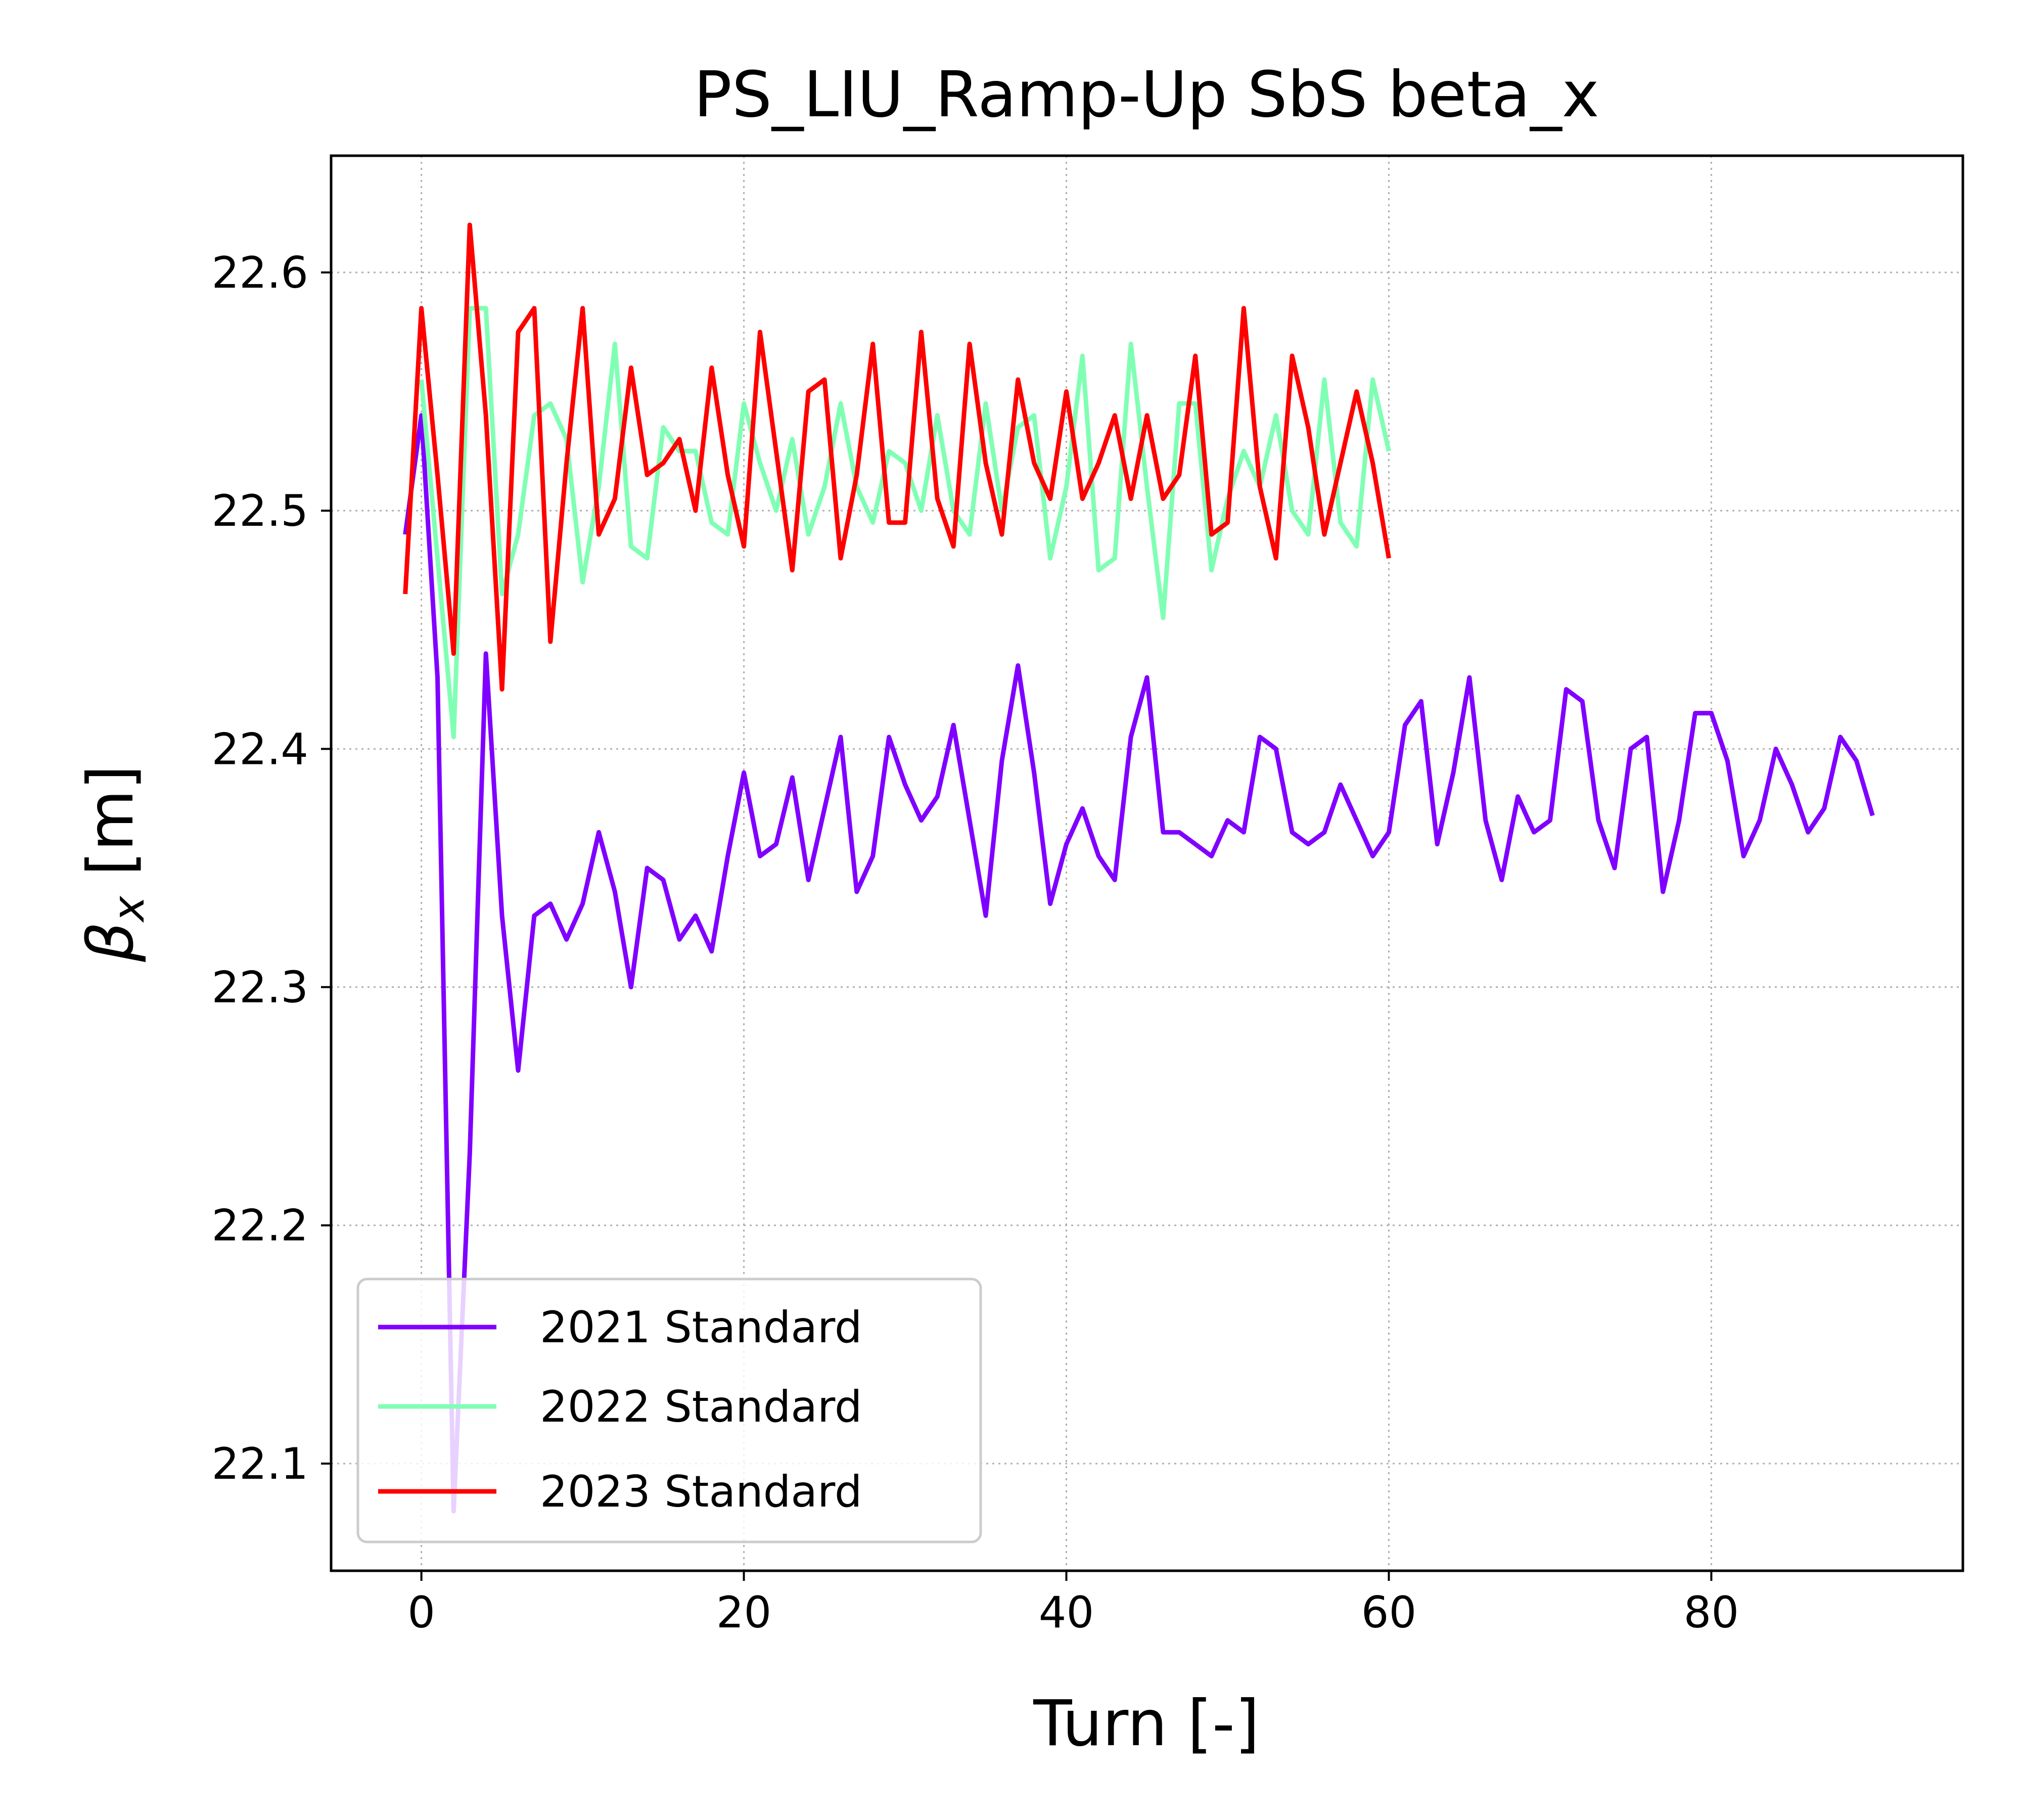 This screenshot has height=1820, width=2022. Describe the element at coordinates (1066, 1612) in the screenshot. I see `x-tick-label: 40` at that location.